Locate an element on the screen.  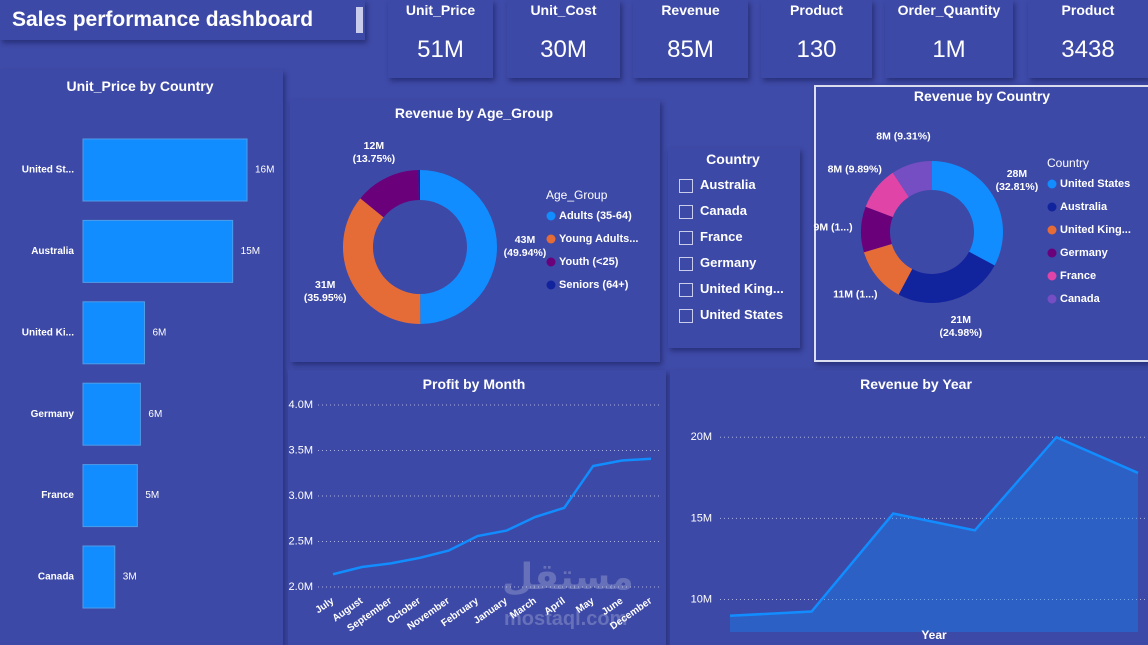
slicer-panel is located at coordinates (734, 248).